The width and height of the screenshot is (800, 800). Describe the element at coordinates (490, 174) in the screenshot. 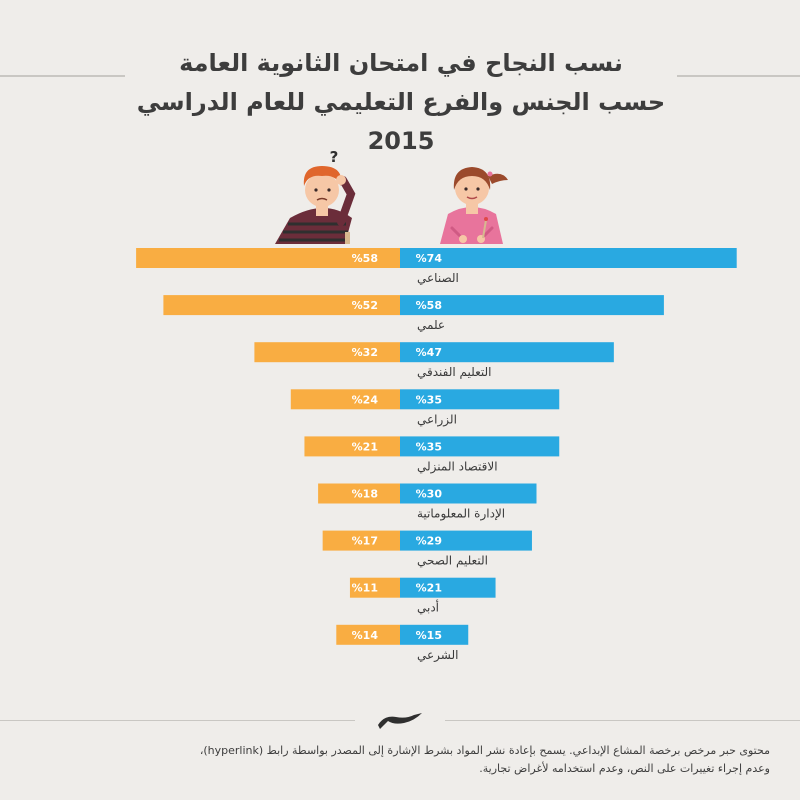

I see `girl-hair-tie` at that location.